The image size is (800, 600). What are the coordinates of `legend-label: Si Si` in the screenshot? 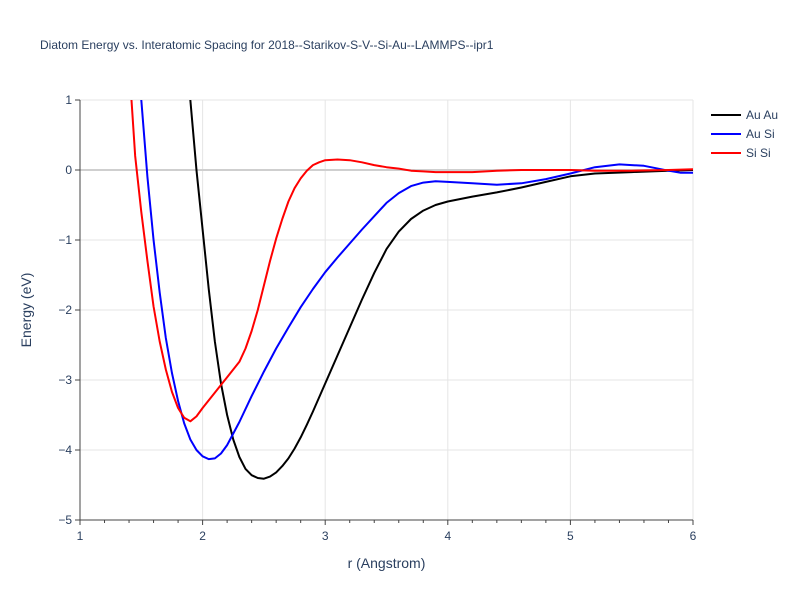 It's located at (758, 153).